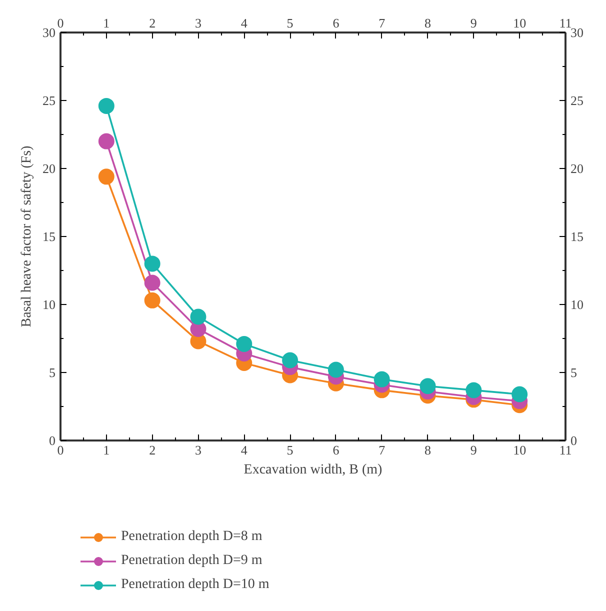 The image size is (606, 611). I want to click on x-tick-label: 5, so click(290, 23).